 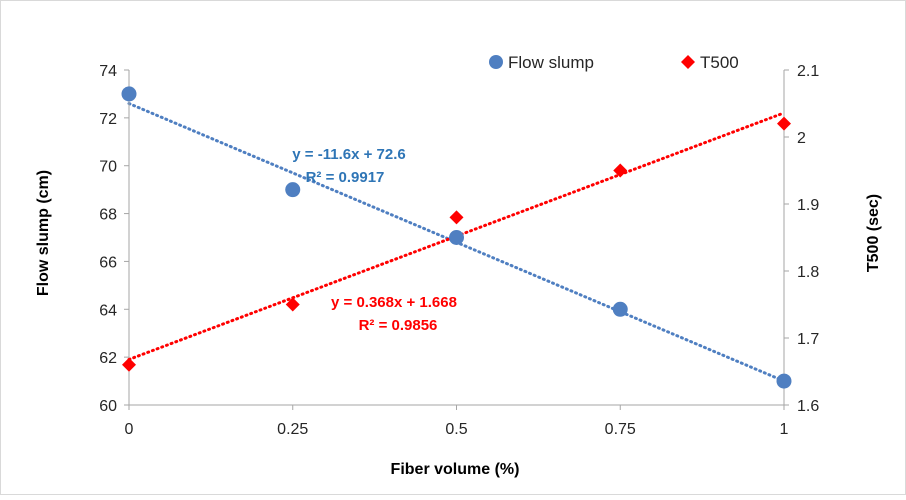 I want to click on x-tick-label: 0.25, so click(x=292, y=429).